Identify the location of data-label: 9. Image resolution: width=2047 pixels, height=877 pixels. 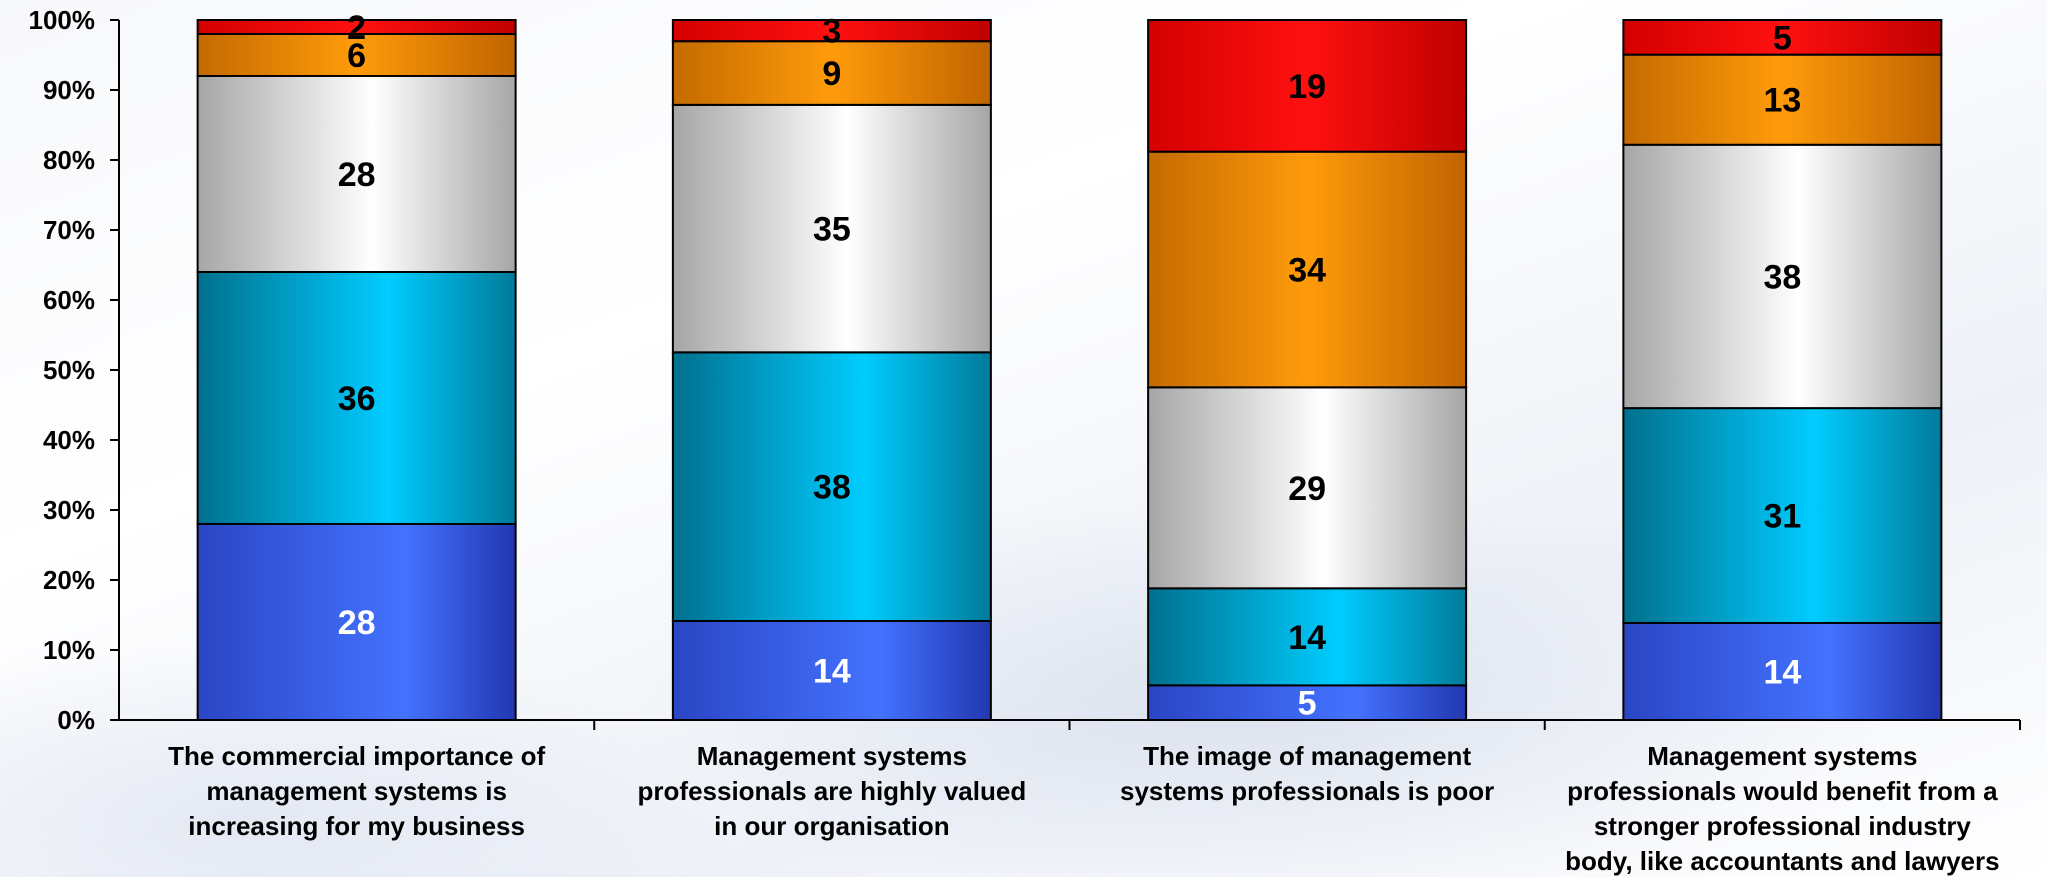
(831, 74).